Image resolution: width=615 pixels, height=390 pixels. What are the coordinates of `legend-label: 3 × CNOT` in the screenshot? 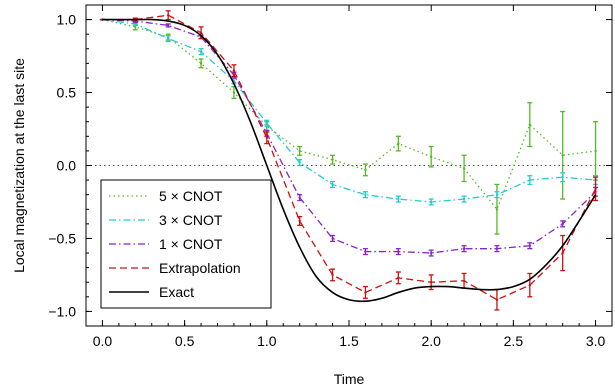 It's located at (191, 220).